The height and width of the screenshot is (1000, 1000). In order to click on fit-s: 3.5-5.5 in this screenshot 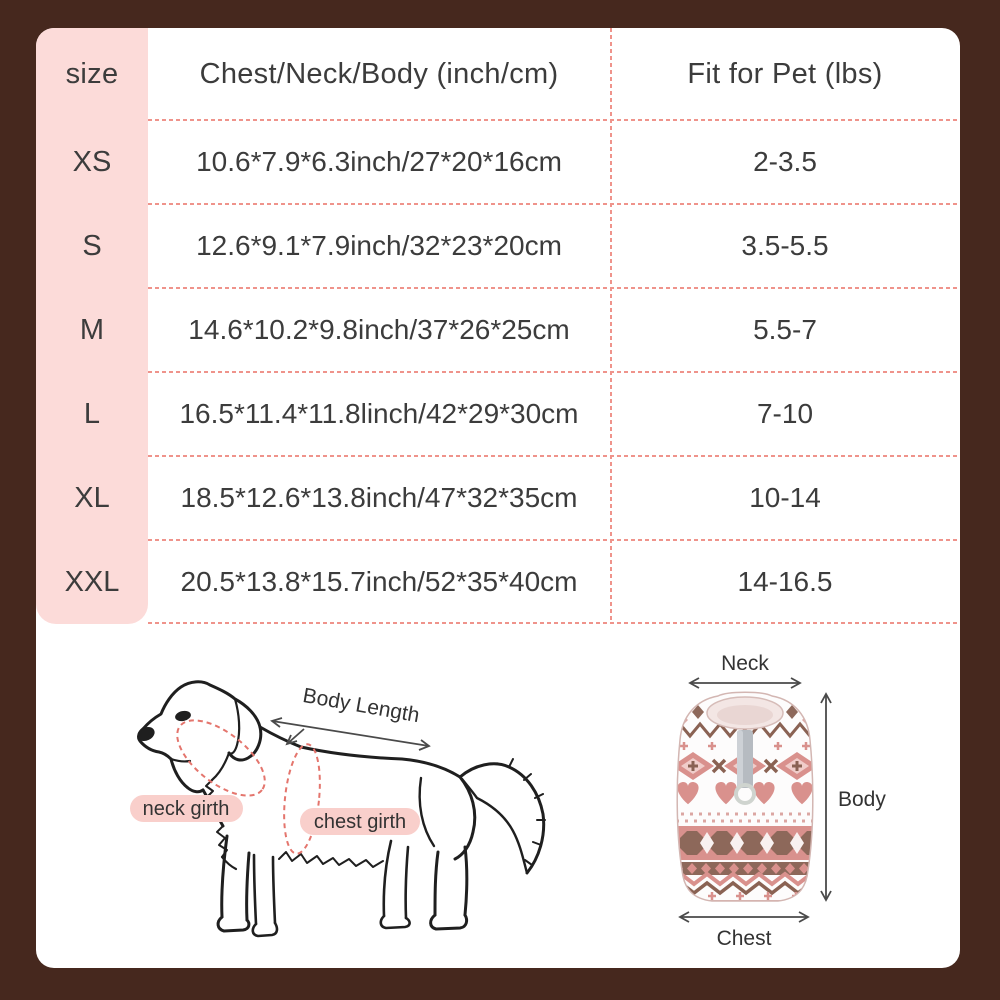, I will do `click(785, 245)`.